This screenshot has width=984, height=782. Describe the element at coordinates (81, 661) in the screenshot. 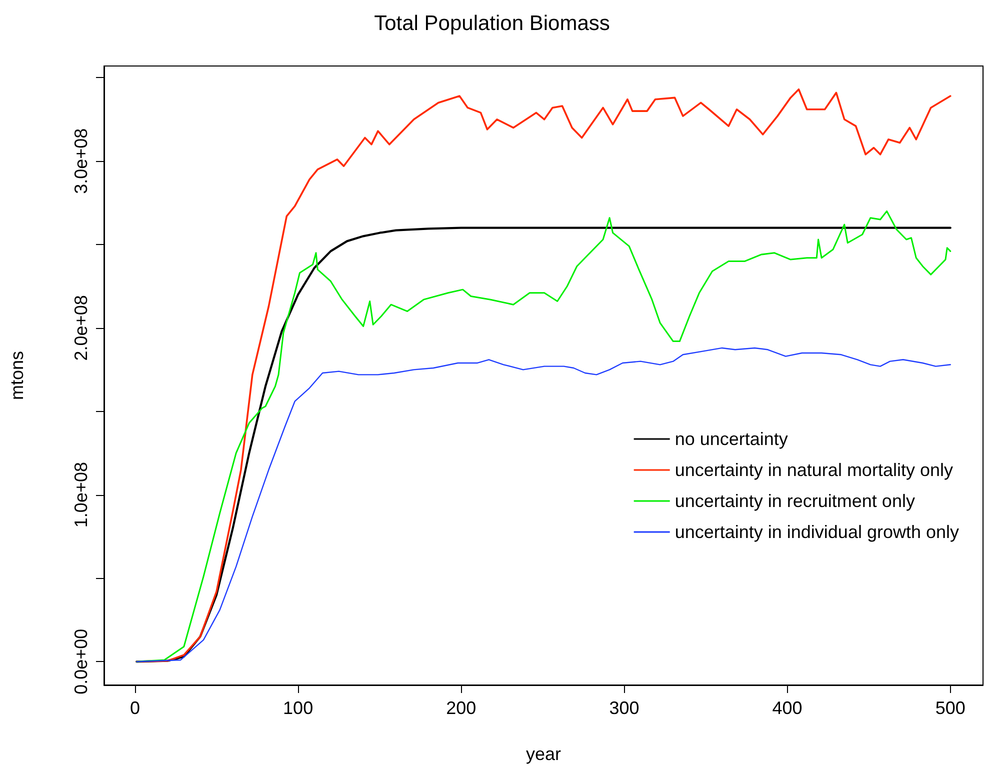

I see `y-tick-label: 0.0e+00` at that location.